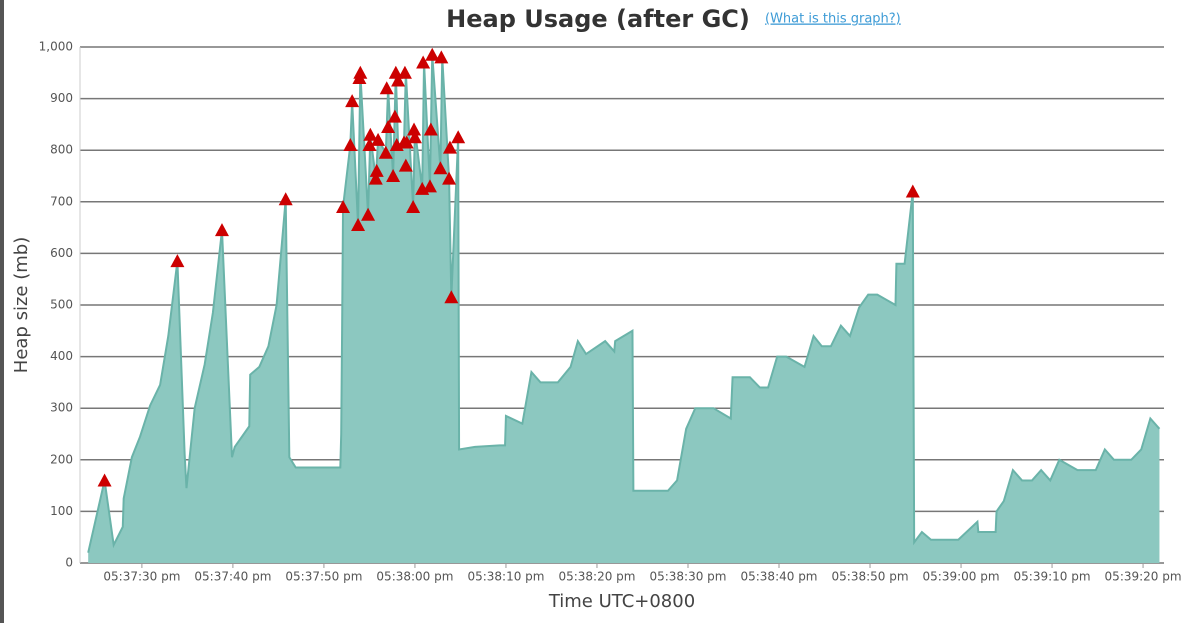  I want to click on x-tick-label: 05:38:00 pm, so click(414, 577).